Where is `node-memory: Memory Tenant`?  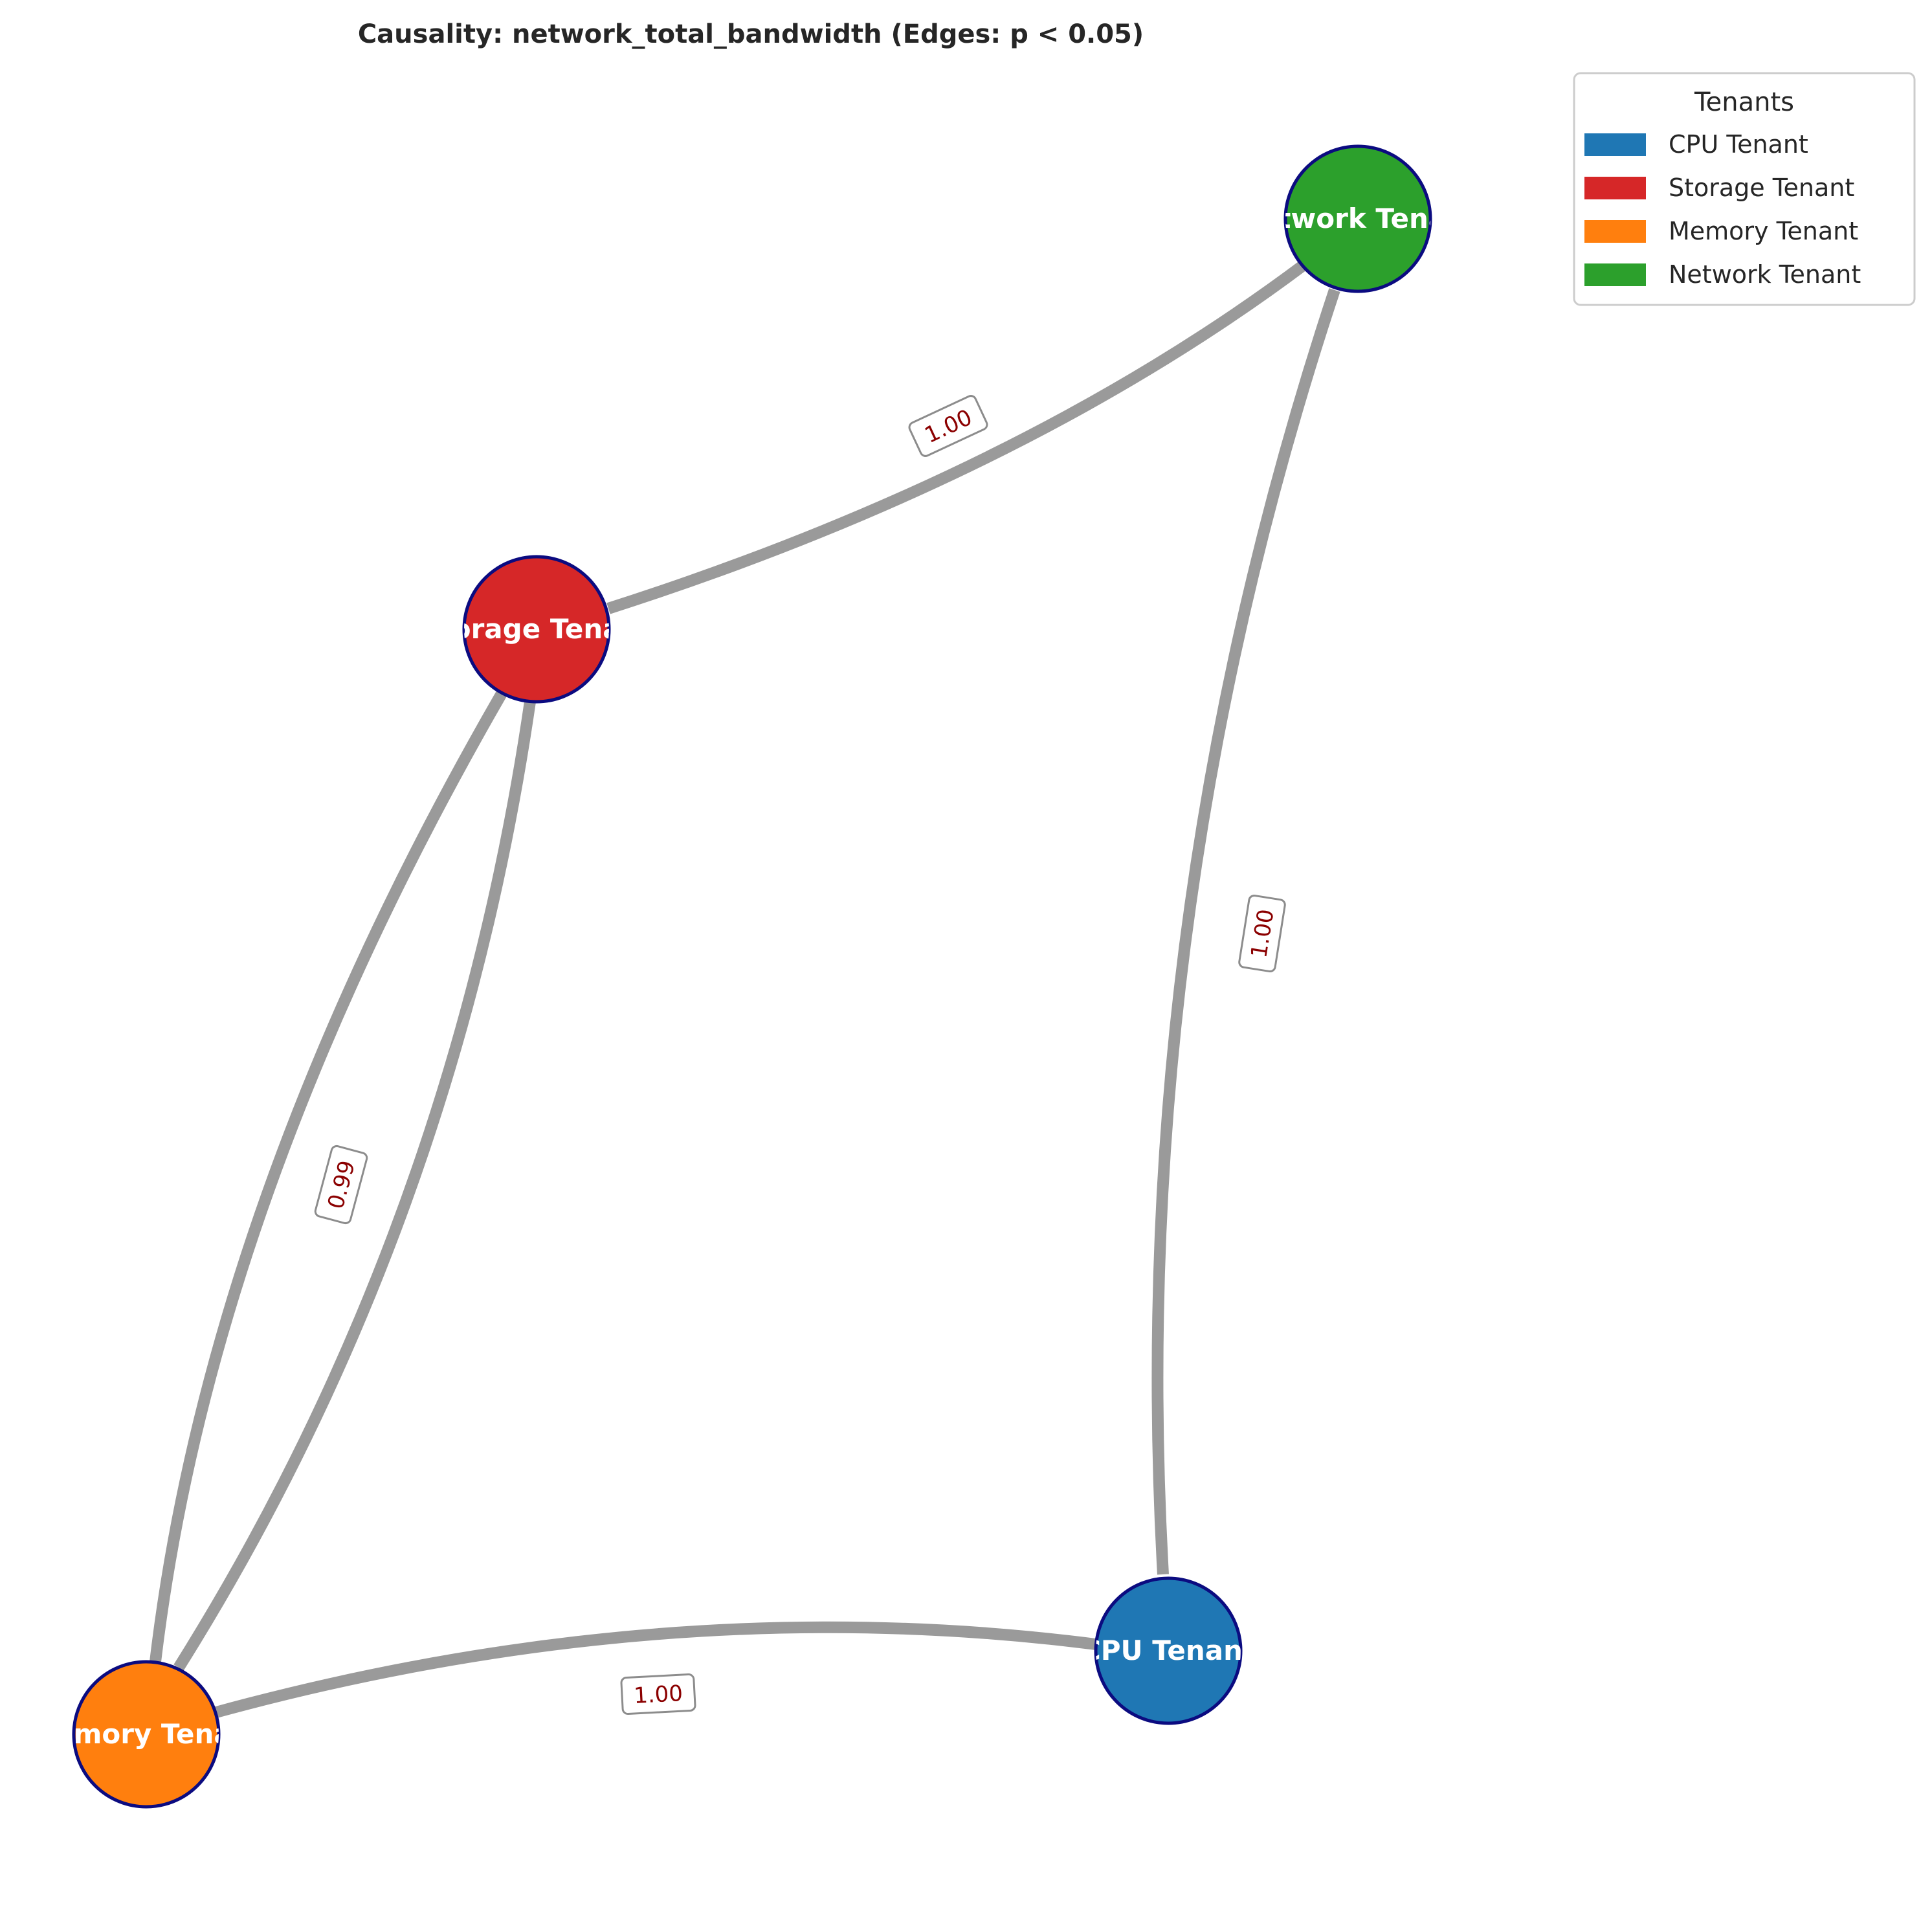 node-memory: Memory Tenant is located at coordinates (146, 1734).